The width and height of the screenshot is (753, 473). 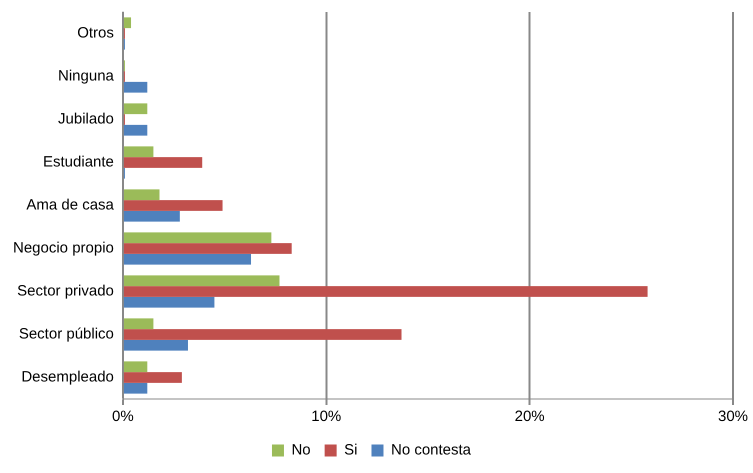 I want to click on y-tick-label: Otros, so click(x=95, y=33).